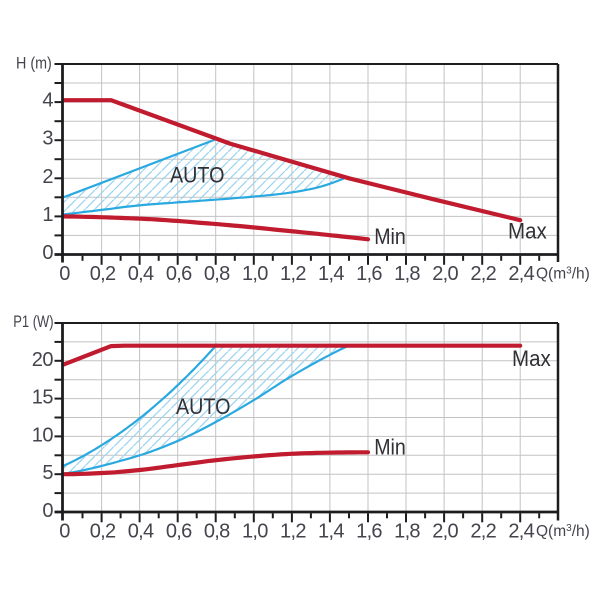 Image resolution: width=600 pixels, height=600 pixels. I want to click on svg-text: H (m), so click(34, 62).